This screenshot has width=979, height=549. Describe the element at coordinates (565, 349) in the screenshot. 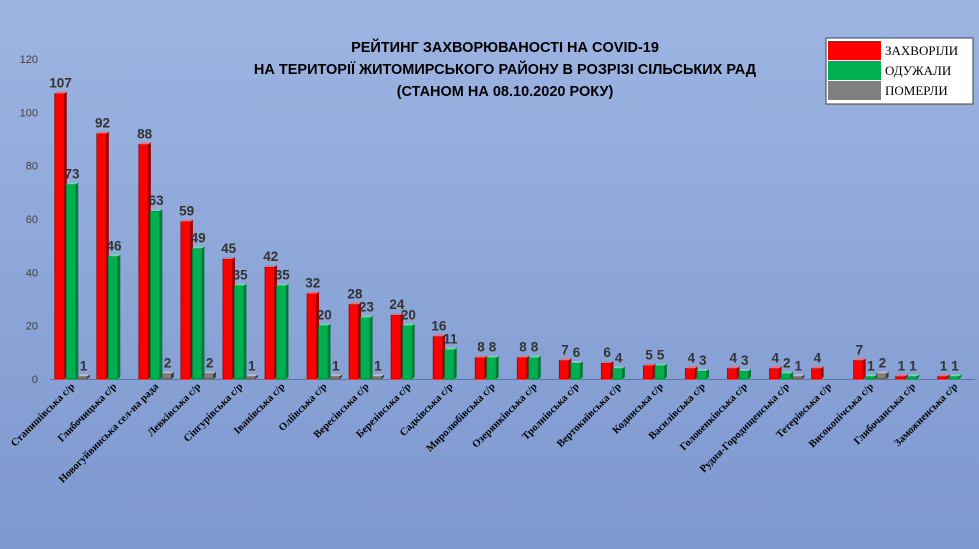

I see `data-label-infected: 7` at that location.